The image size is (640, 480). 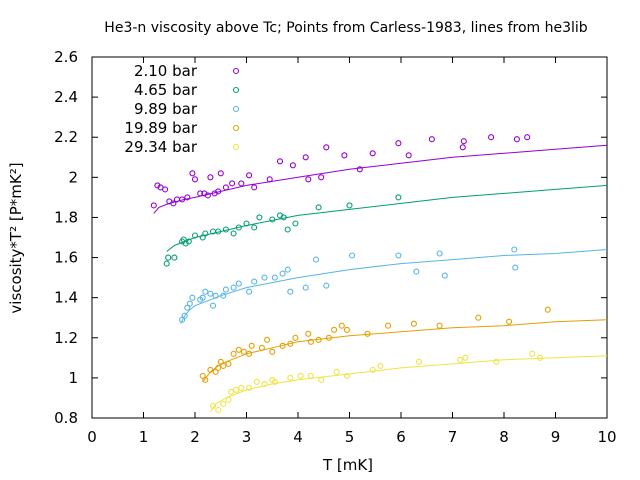 What do you see at coordinates (66, 137) in the screenshot?
I see `y-tick-label: 2.2` at bounding box center [66, 137].